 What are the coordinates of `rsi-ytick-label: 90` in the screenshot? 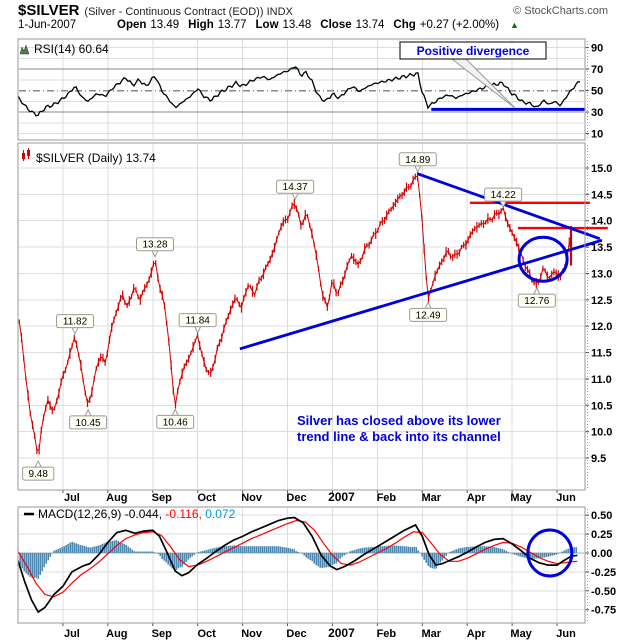 It's located at (597, 49).